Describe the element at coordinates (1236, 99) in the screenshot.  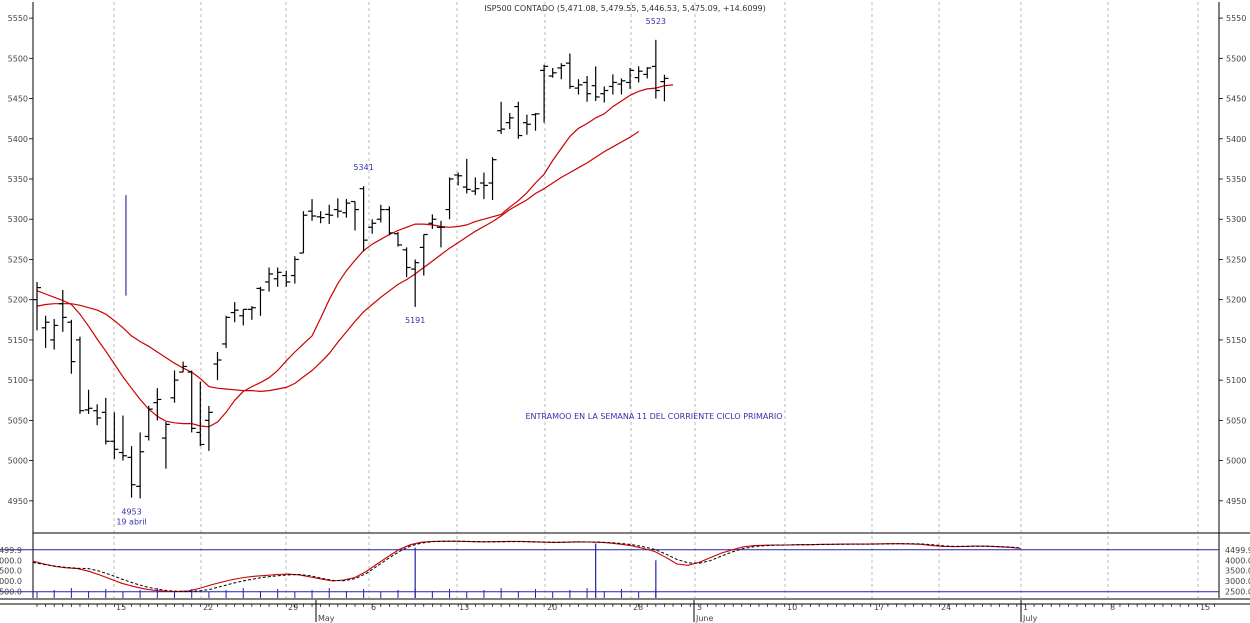
I see `y-tick-label-right-10: 5450` at that location.